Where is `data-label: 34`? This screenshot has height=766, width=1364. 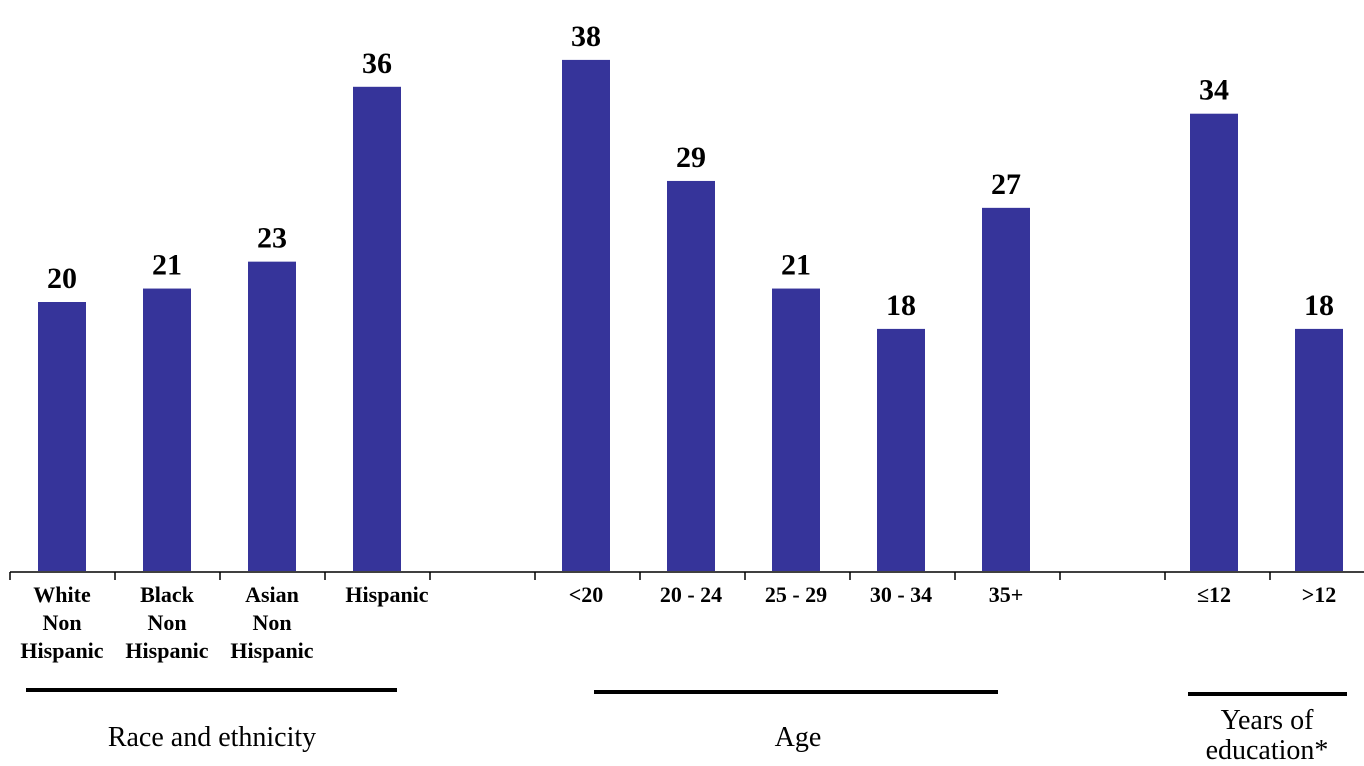
data-label: 34 is located at coordinates (1214, 90).